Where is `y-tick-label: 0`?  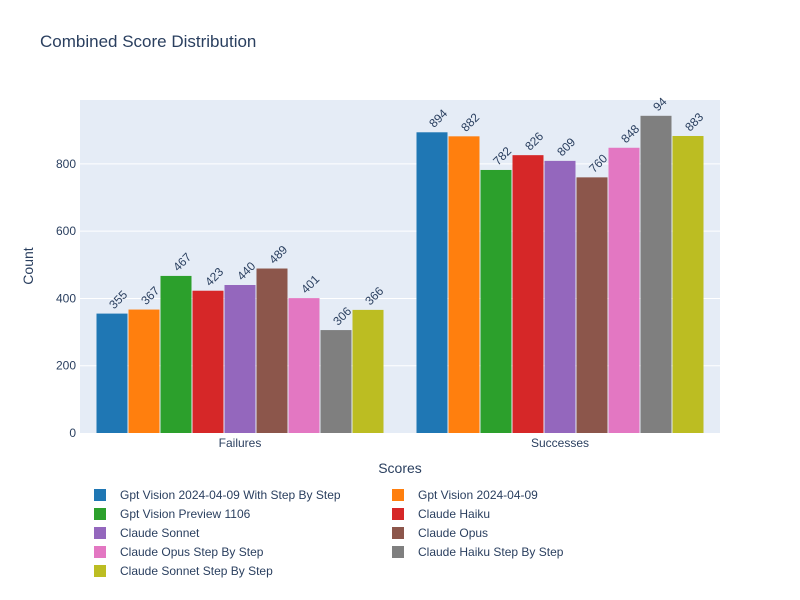 y-tick-label: 0 is located at coordinates (72, 433).